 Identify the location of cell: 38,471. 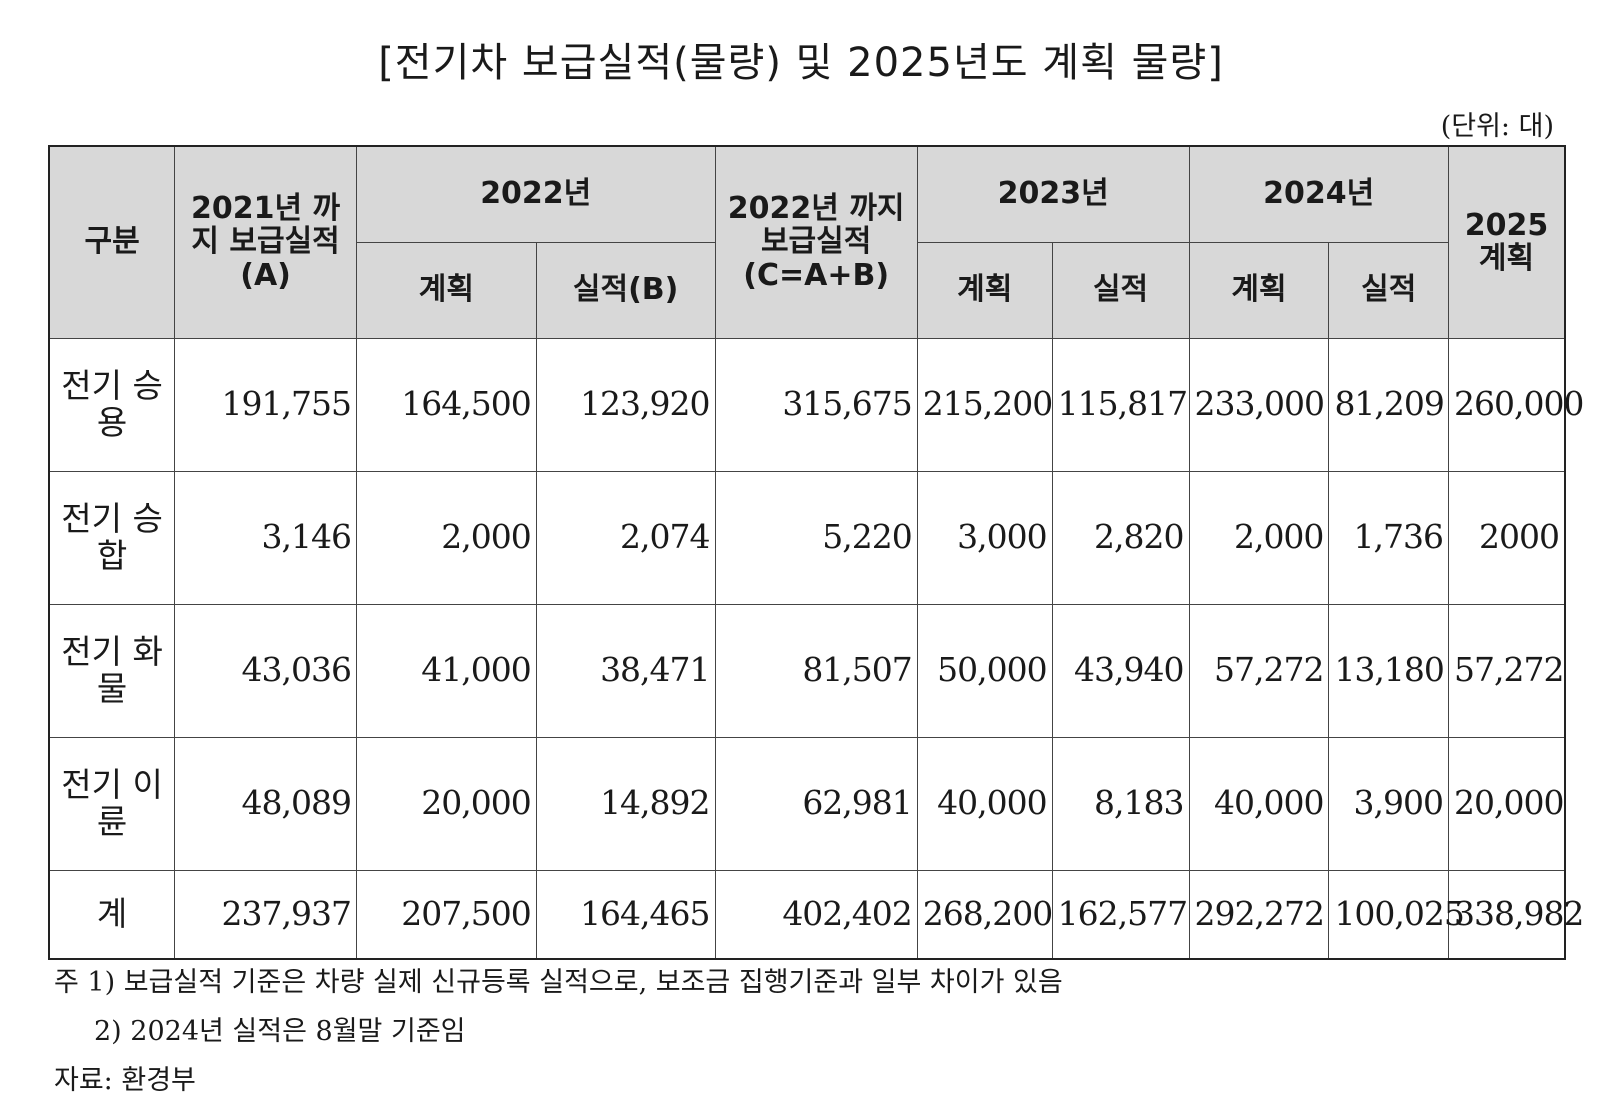
(625, 670).